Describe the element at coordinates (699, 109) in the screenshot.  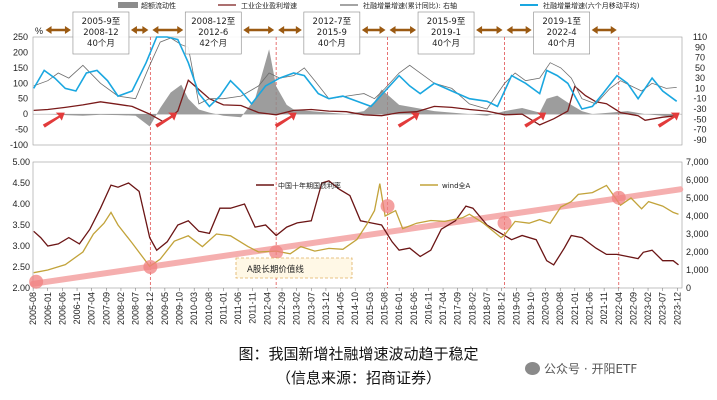
I see `tick-label-right: -30` at that location.